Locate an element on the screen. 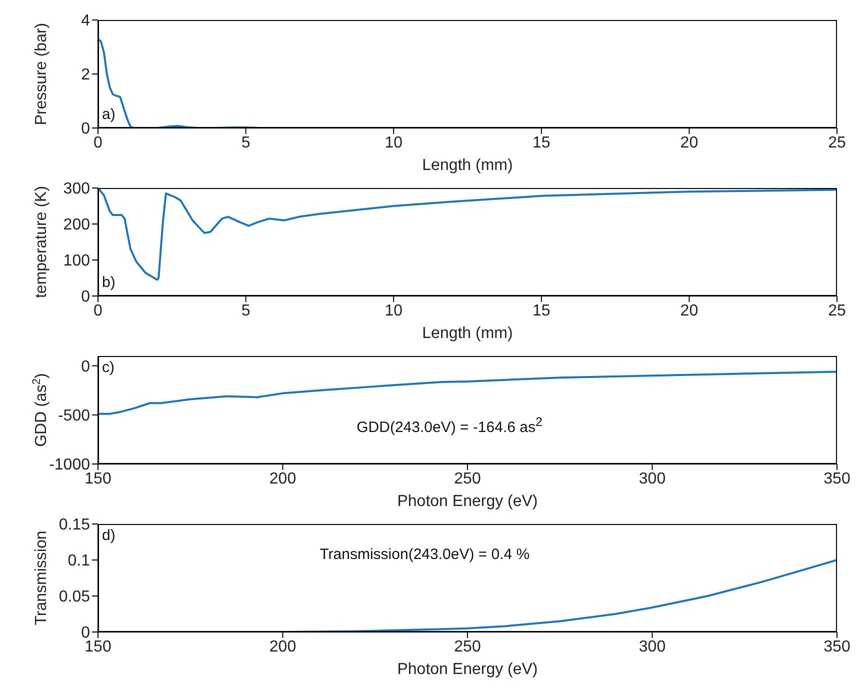  annotation: d) is located at coordinates (109, 535).